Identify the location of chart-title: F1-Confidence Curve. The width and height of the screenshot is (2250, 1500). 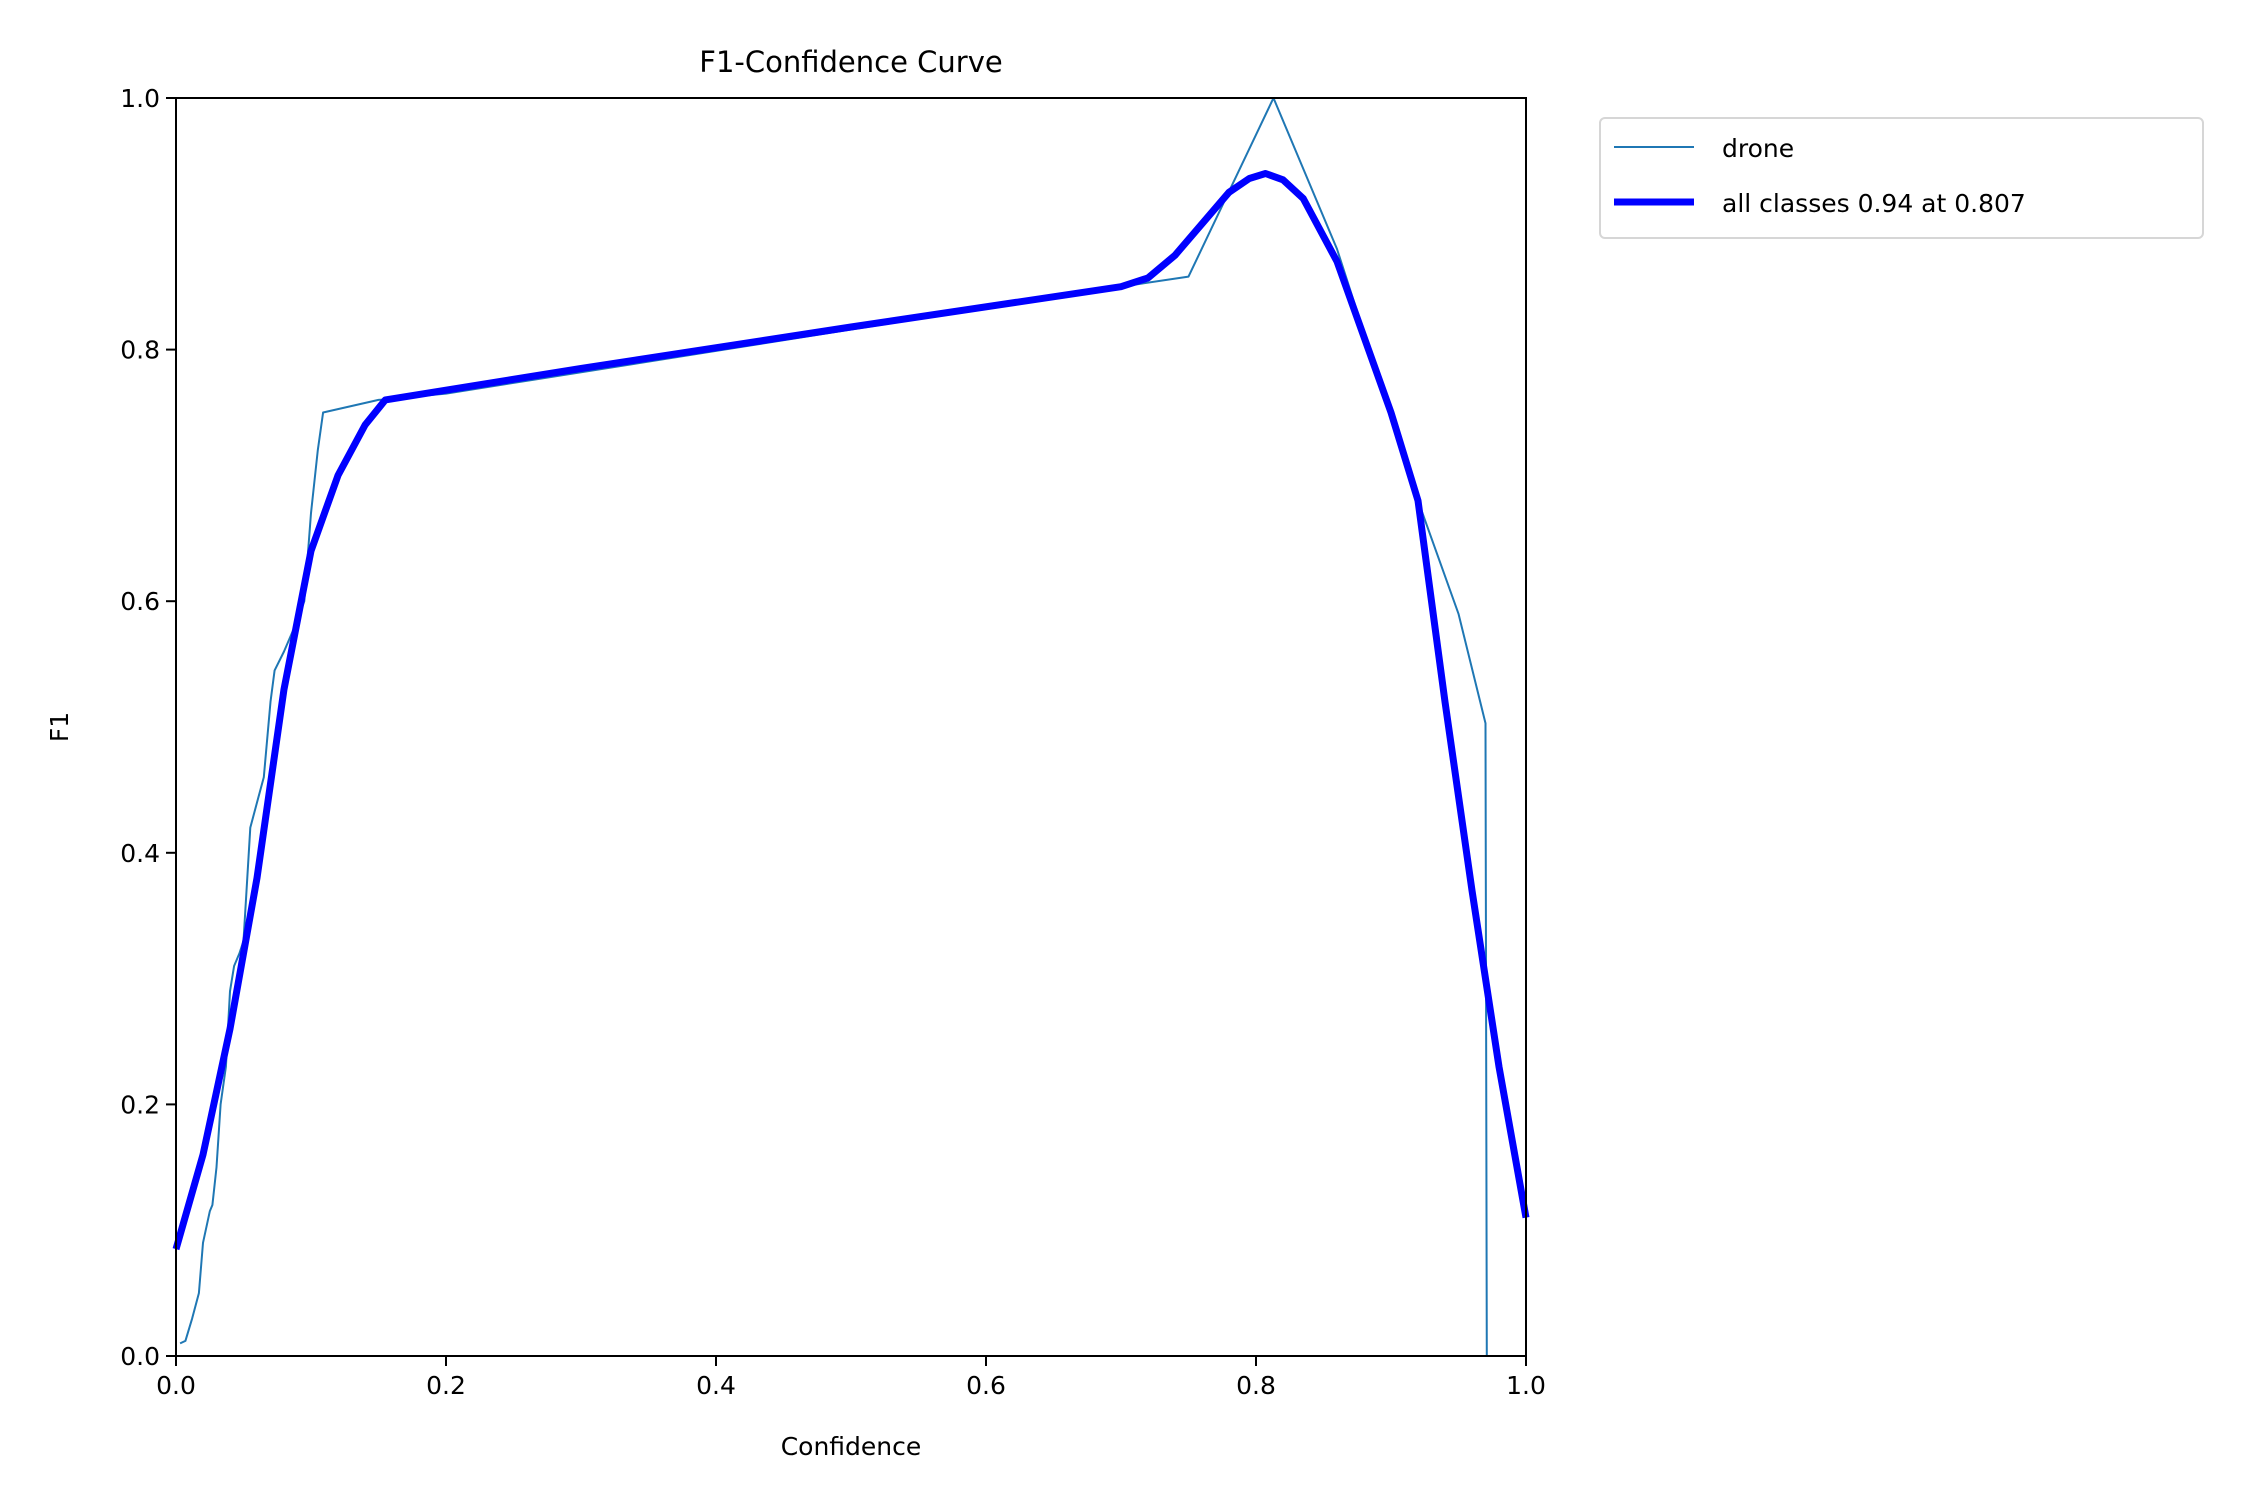
(850, 62).